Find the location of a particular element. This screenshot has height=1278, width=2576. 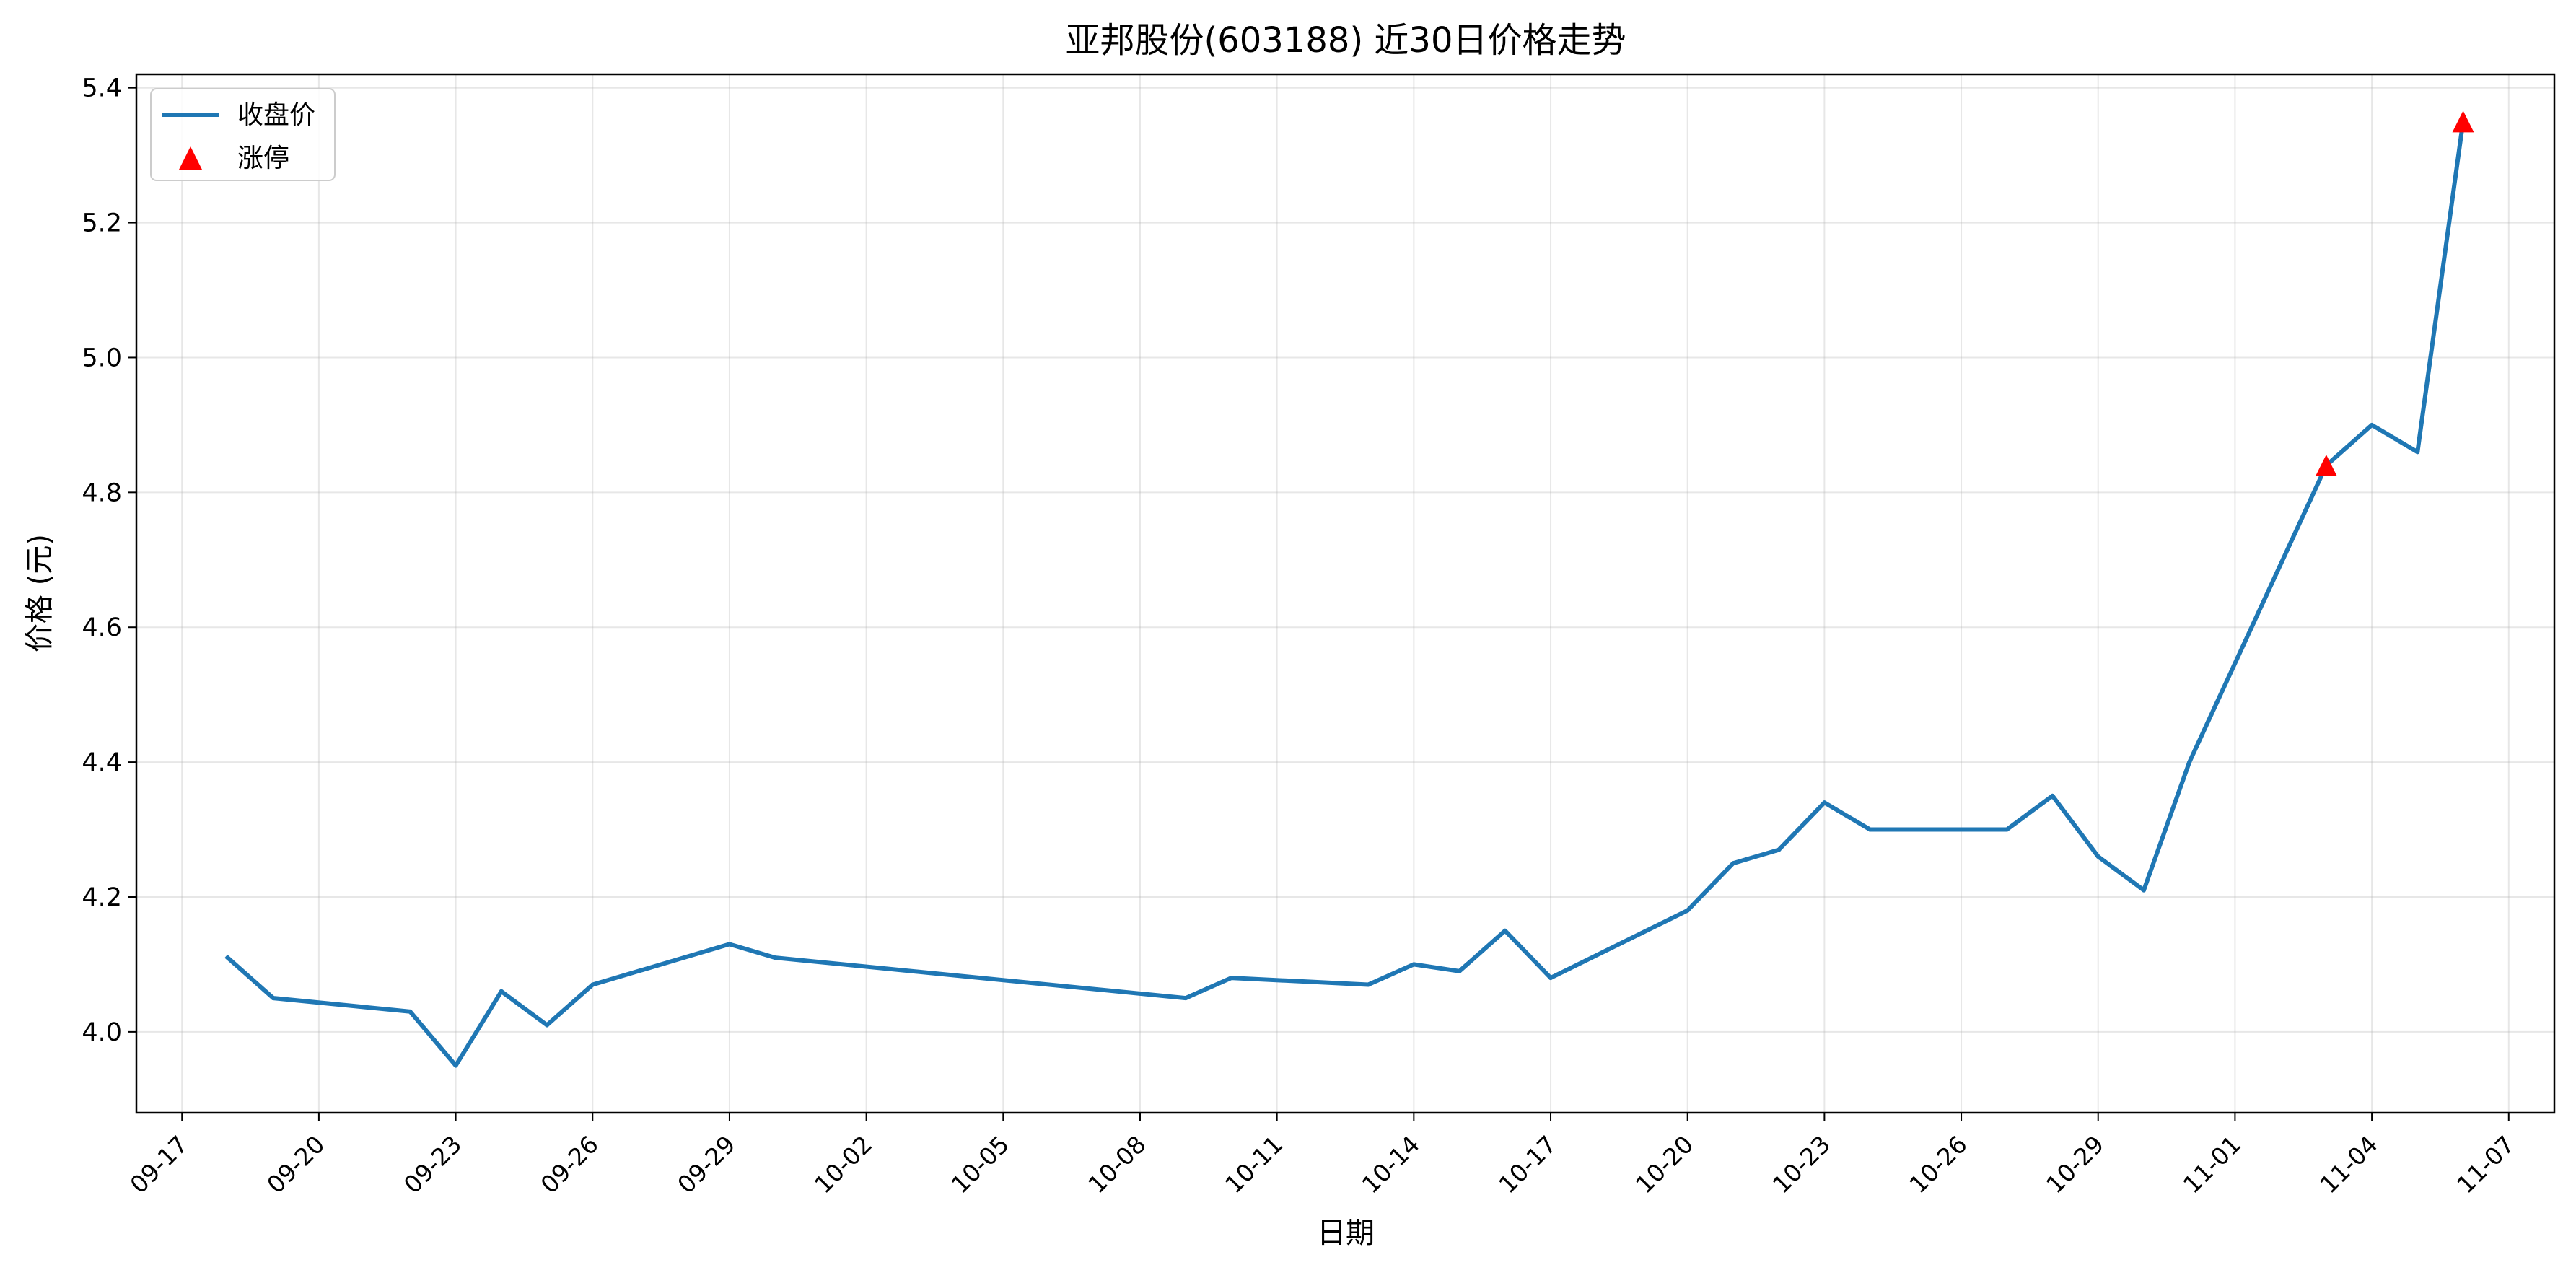

x-tick-label: 09-23 is located at coordinates (432, 1164).